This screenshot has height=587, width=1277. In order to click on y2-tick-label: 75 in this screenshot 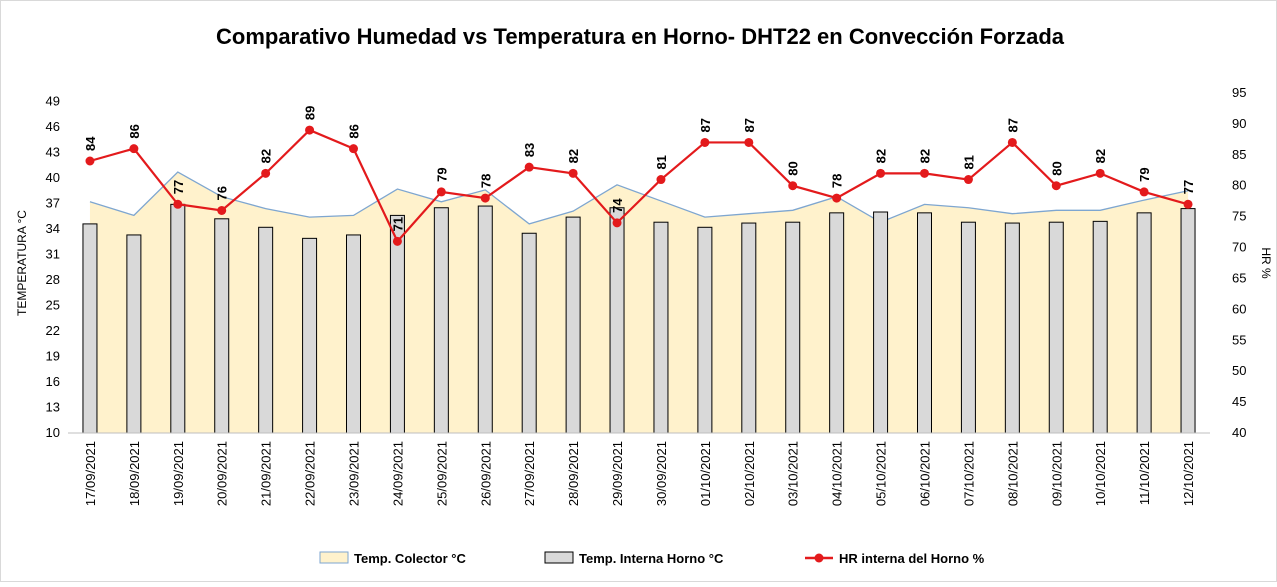, I will do `click(1239, 216)`.